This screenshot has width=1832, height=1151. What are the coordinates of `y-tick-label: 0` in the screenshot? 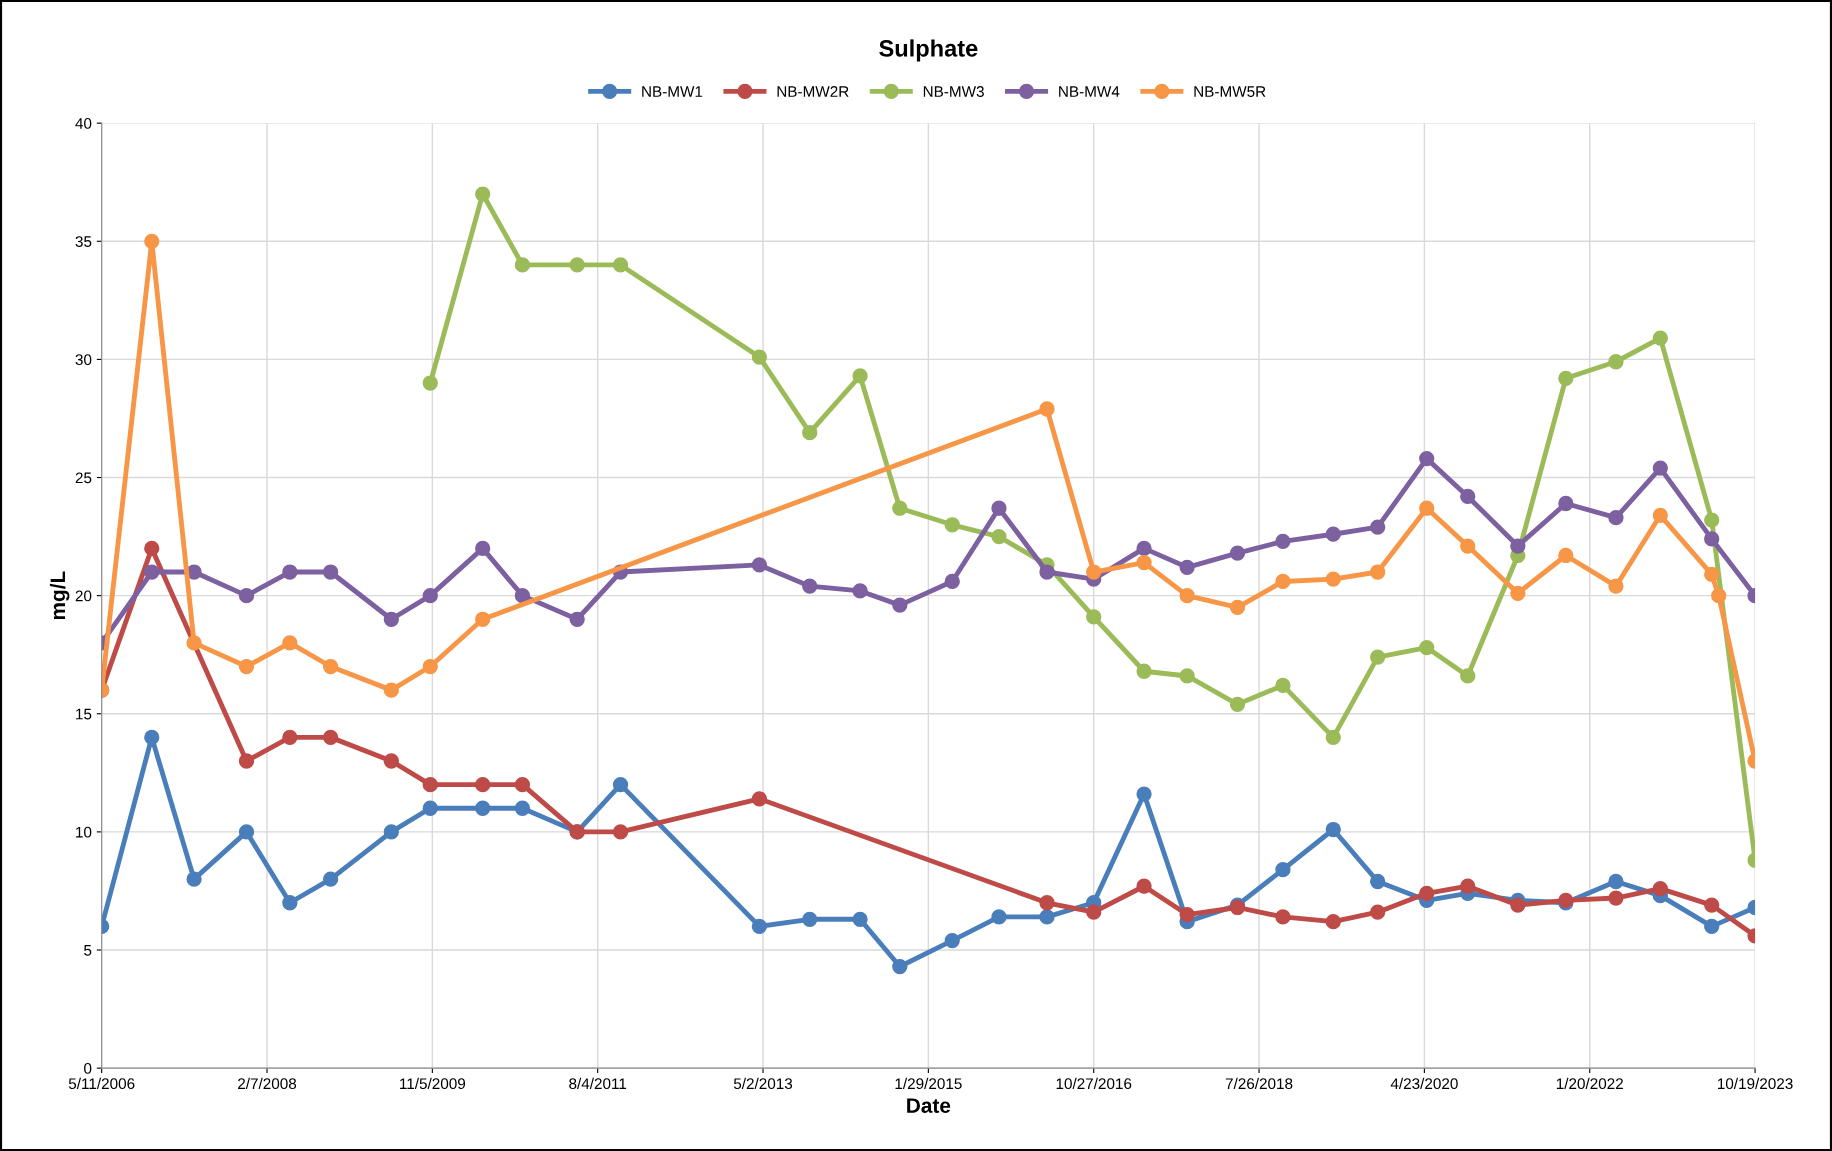 It's located at (88, 1068).